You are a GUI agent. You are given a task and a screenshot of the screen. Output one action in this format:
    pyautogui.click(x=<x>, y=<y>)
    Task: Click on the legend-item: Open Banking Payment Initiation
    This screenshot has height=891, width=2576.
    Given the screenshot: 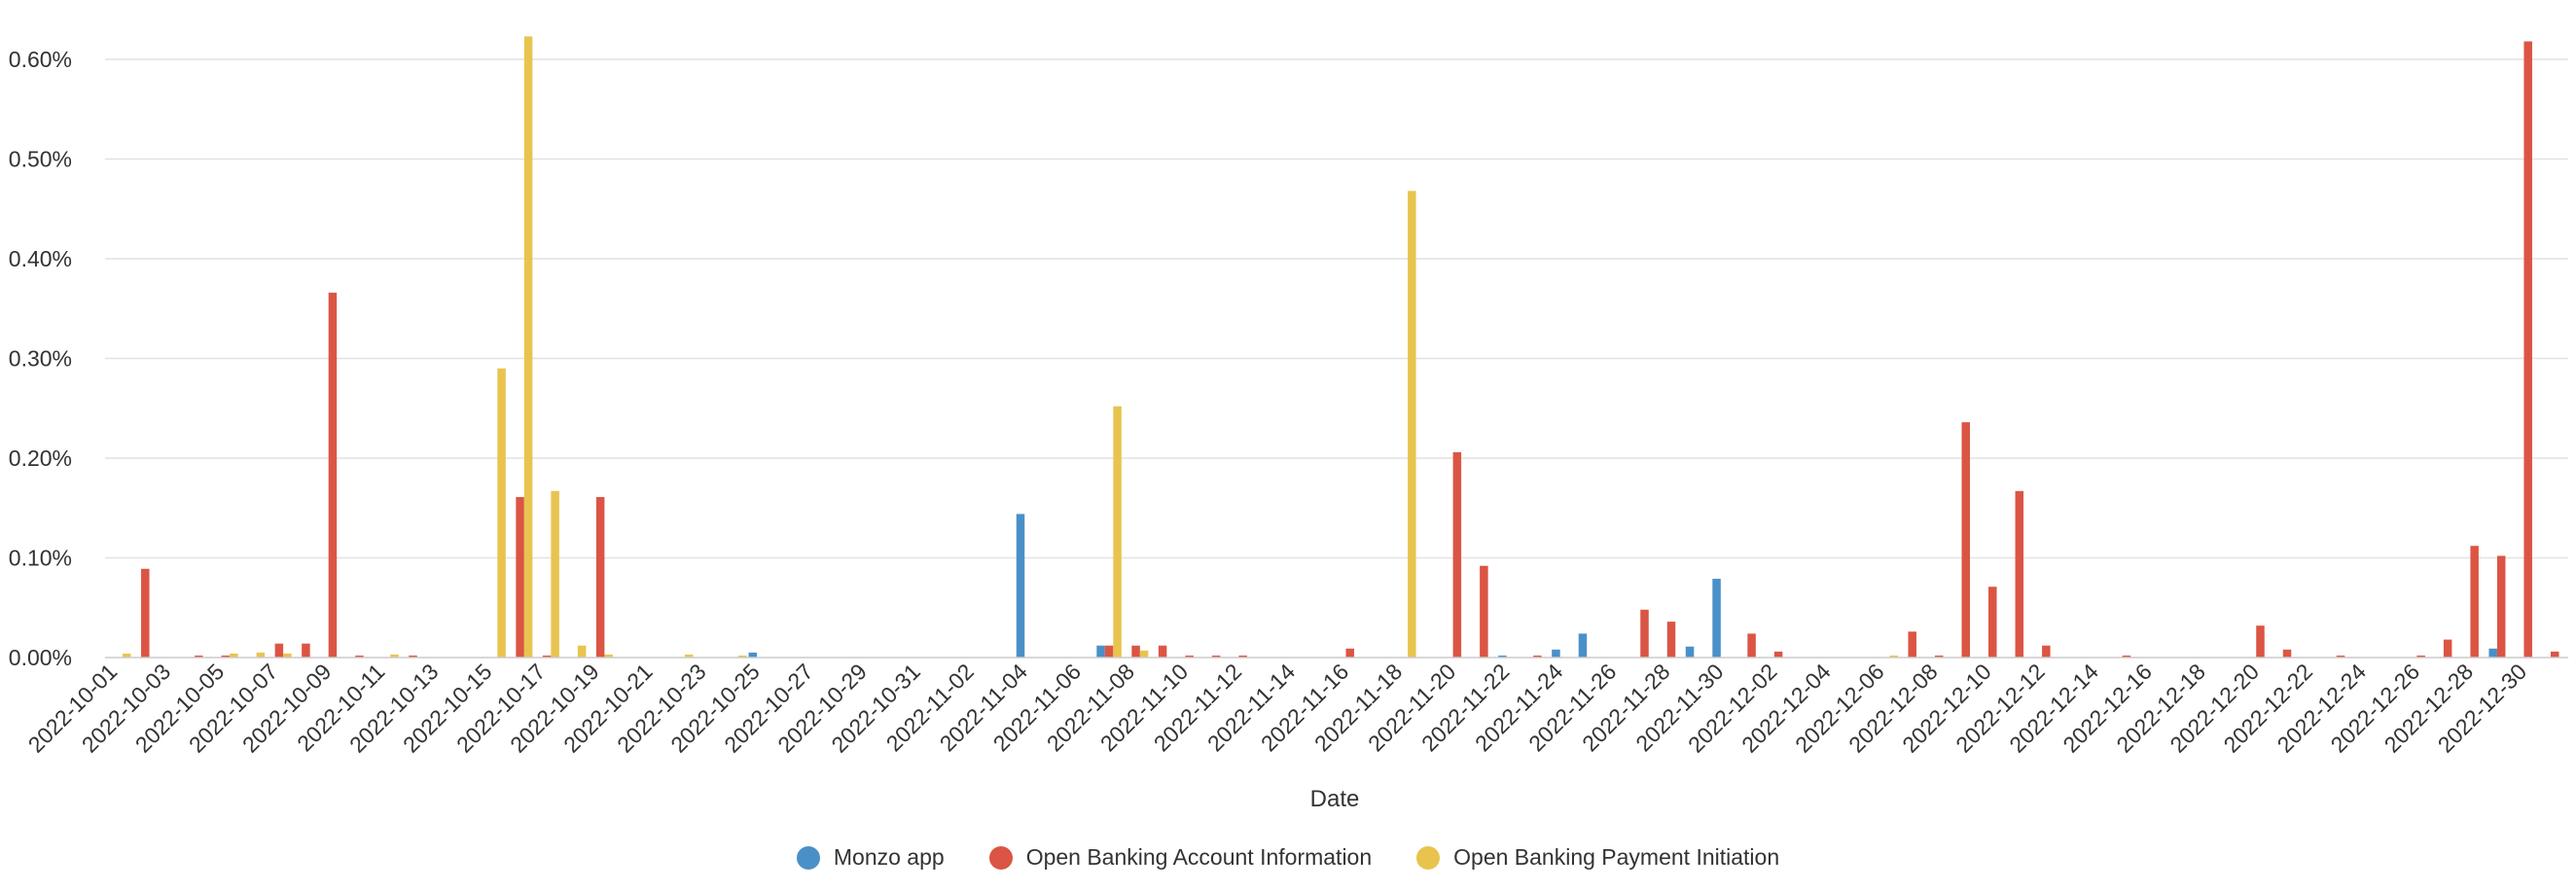 What is the action you would take?
    pyautogui.click(x=1597, y=857)
    